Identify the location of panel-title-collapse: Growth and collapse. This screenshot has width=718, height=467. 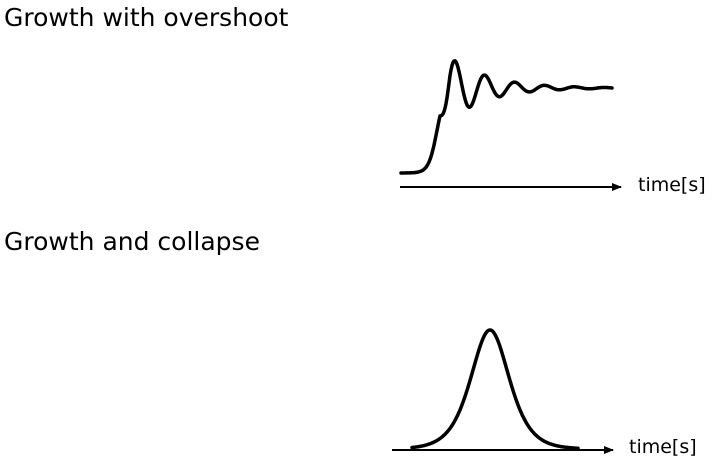
(132, 241).